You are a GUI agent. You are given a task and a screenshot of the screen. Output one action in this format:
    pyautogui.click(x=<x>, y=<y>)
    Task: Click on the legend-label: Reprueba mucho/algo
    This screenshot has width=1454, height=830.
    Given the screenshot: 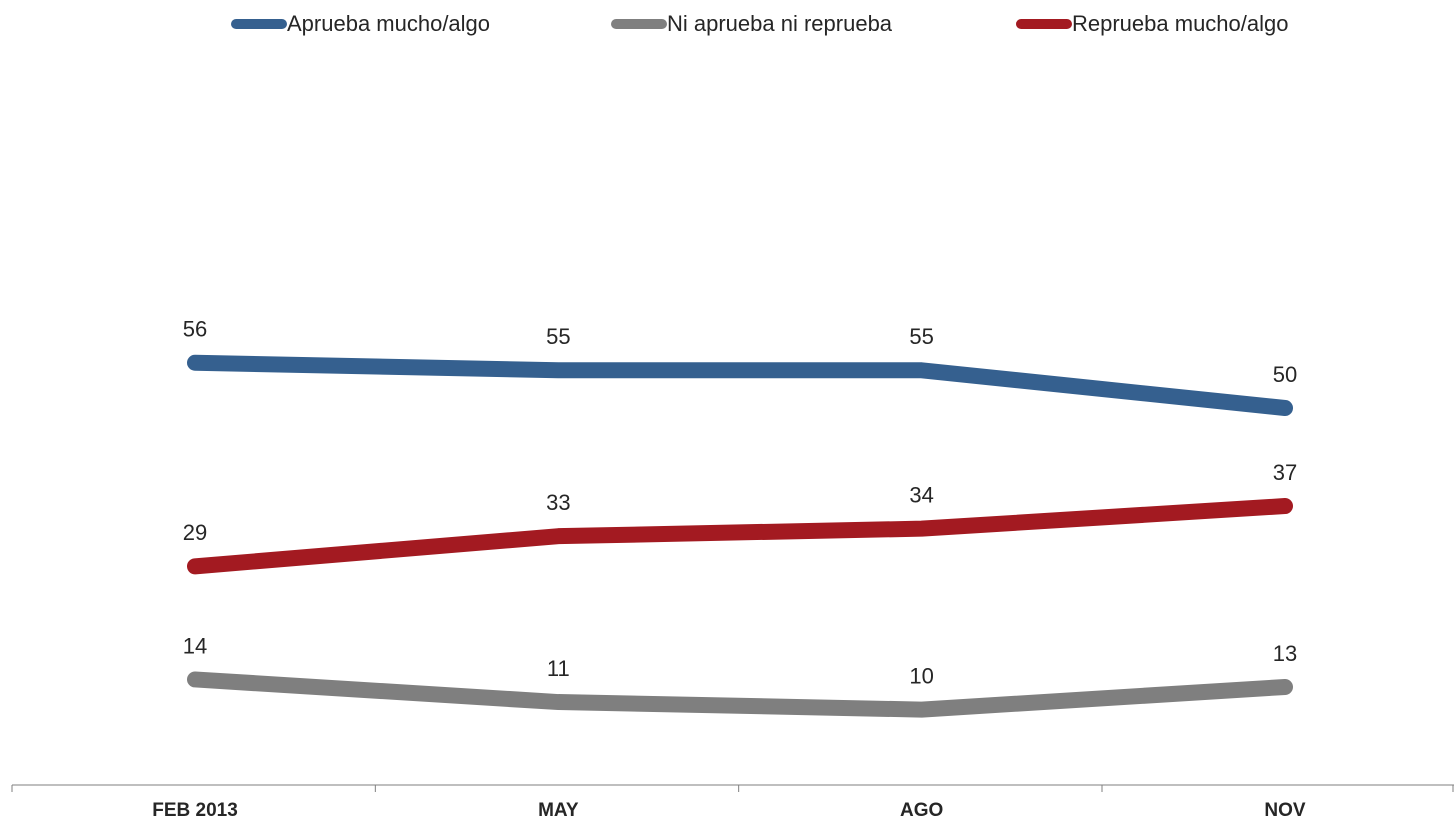 What is the action you would take?
    pyautogui.click(x=1180, y=23)
    